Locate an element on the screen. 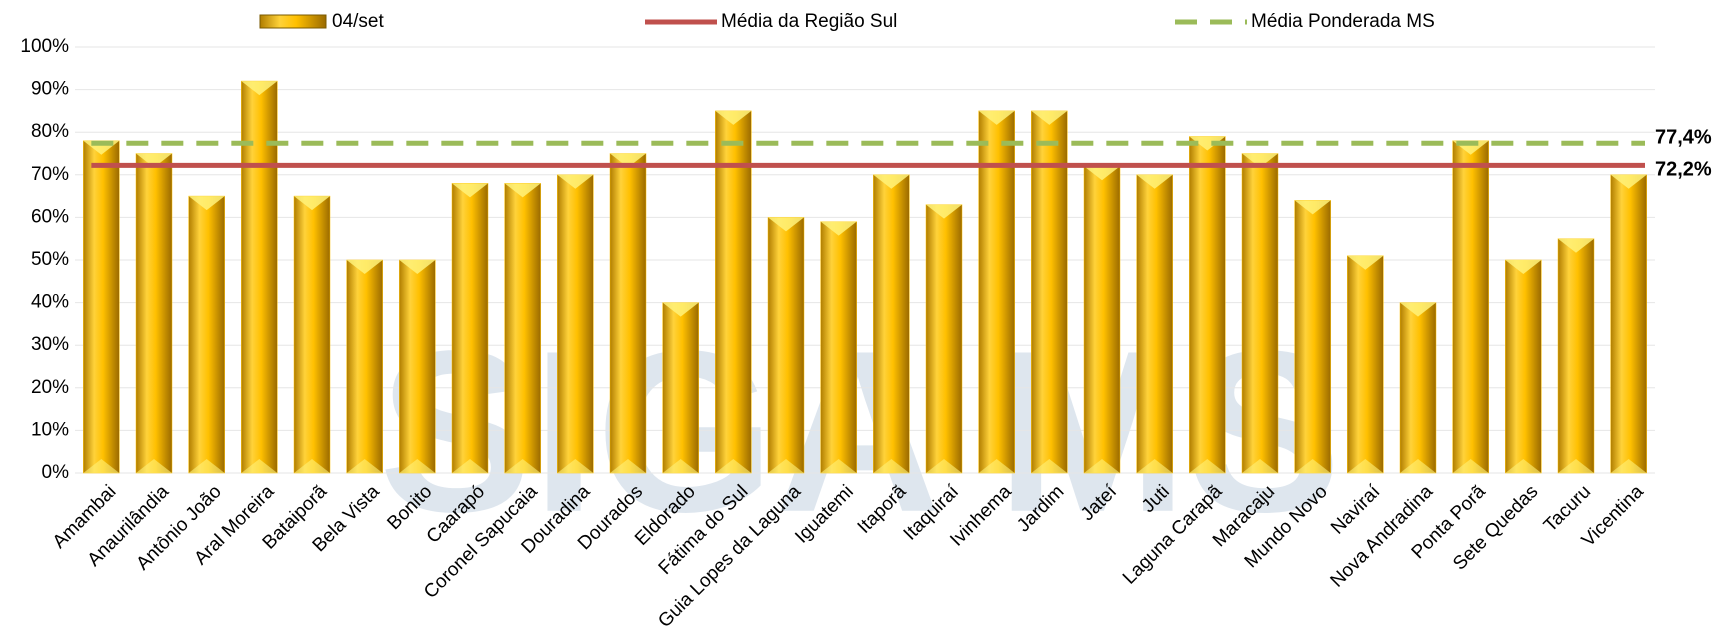 This screenshot has width=1725, height=643. legend-label: Média da Região Sul is located at coordinates (809, 21).